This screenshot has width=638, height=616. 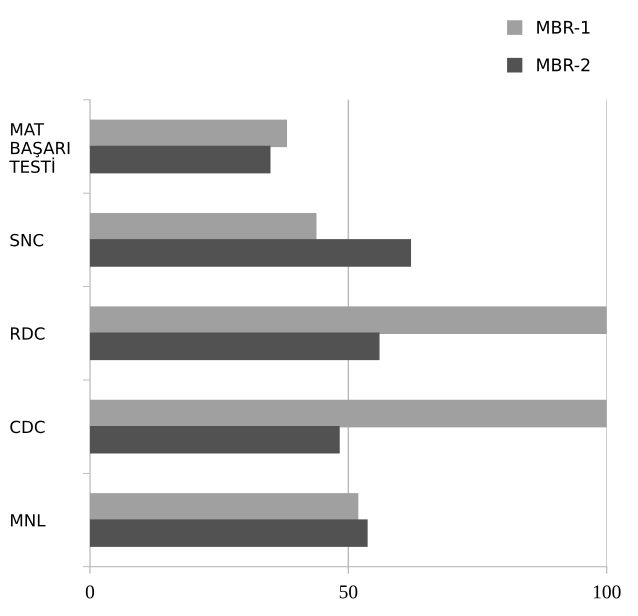 What do you see at coordinates (563, 27) in the screenshot?
I see `legend-label: MBR-1` at bounding box center [563, 27].